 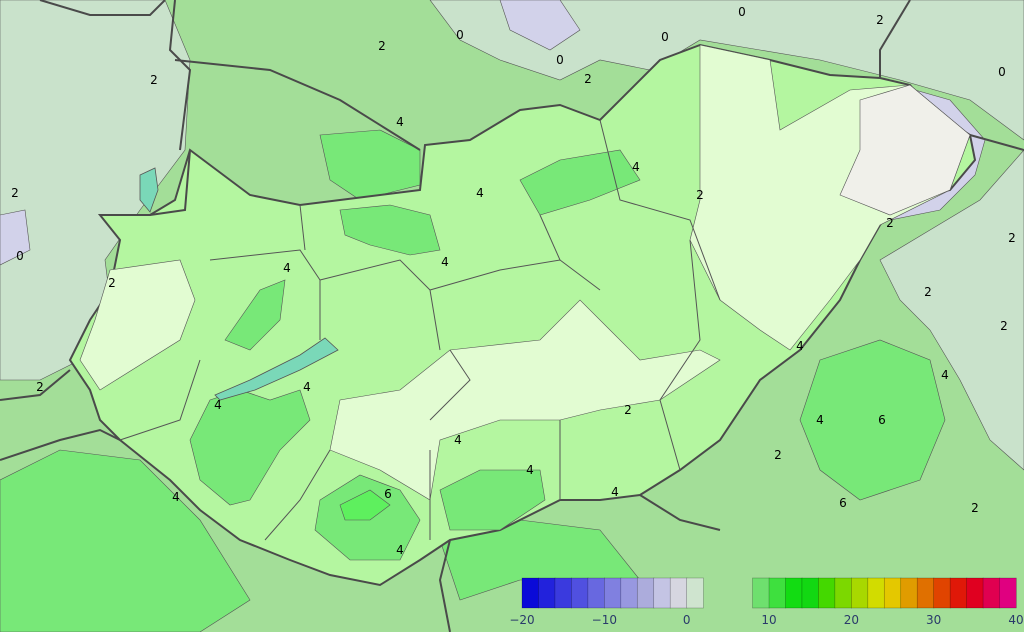 What do you see at coordinates (15, 237) in the screenshot?
I see `cold-patch-west` at bounding box center [15, 237].